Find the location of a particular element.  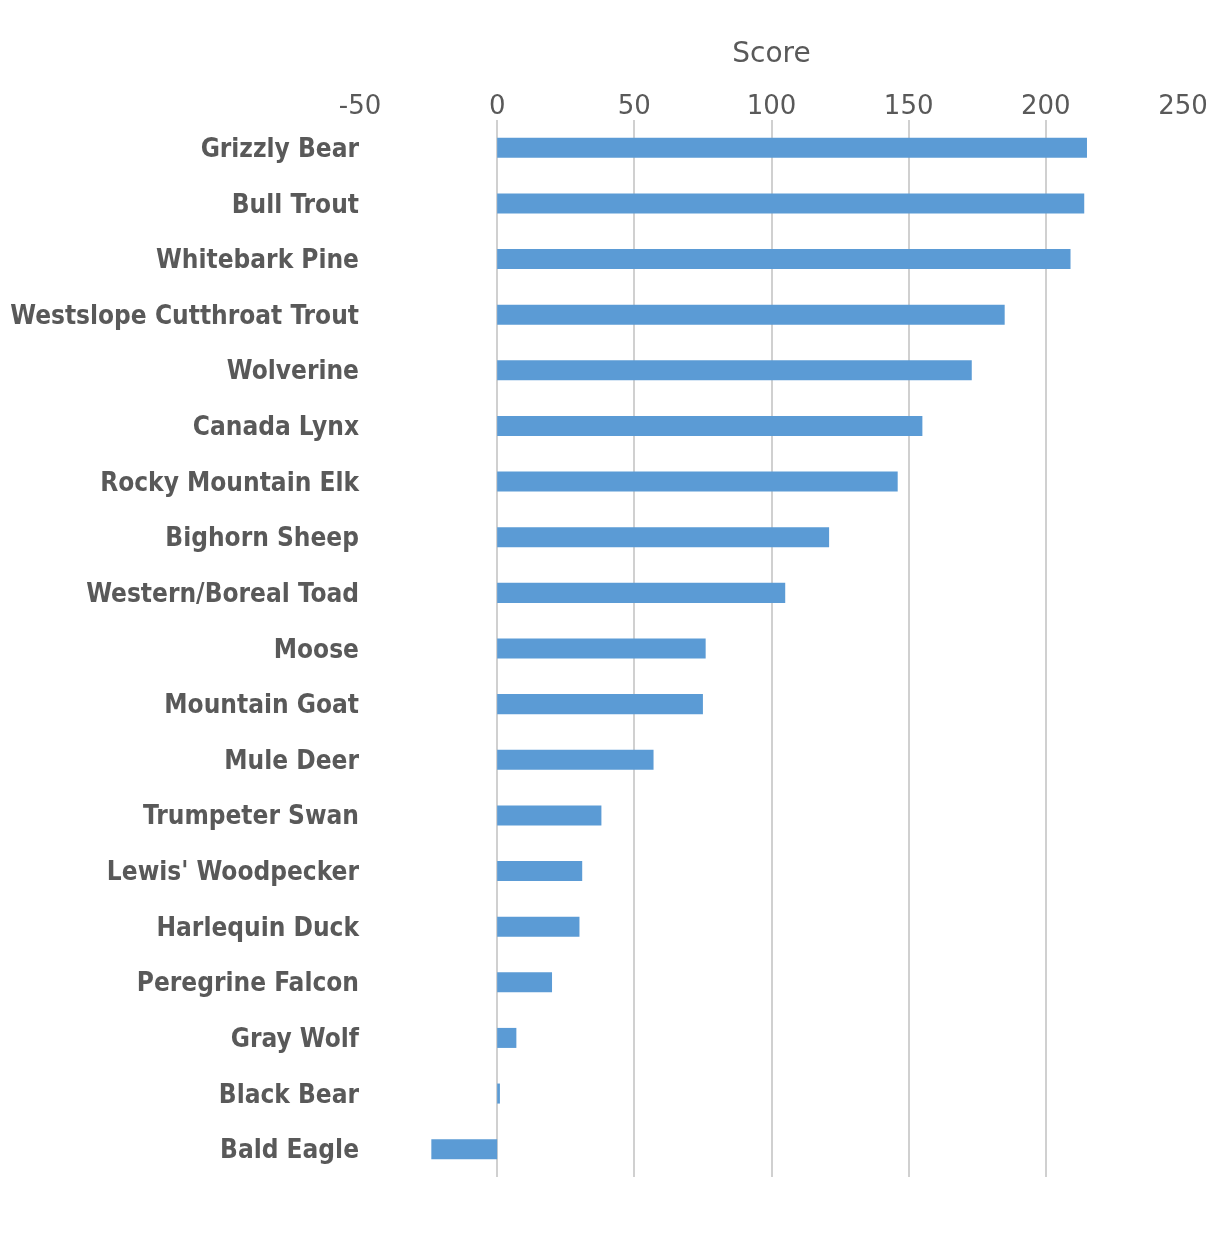

y-tick-label: Bull Trout is located at coordinates (295, 203).